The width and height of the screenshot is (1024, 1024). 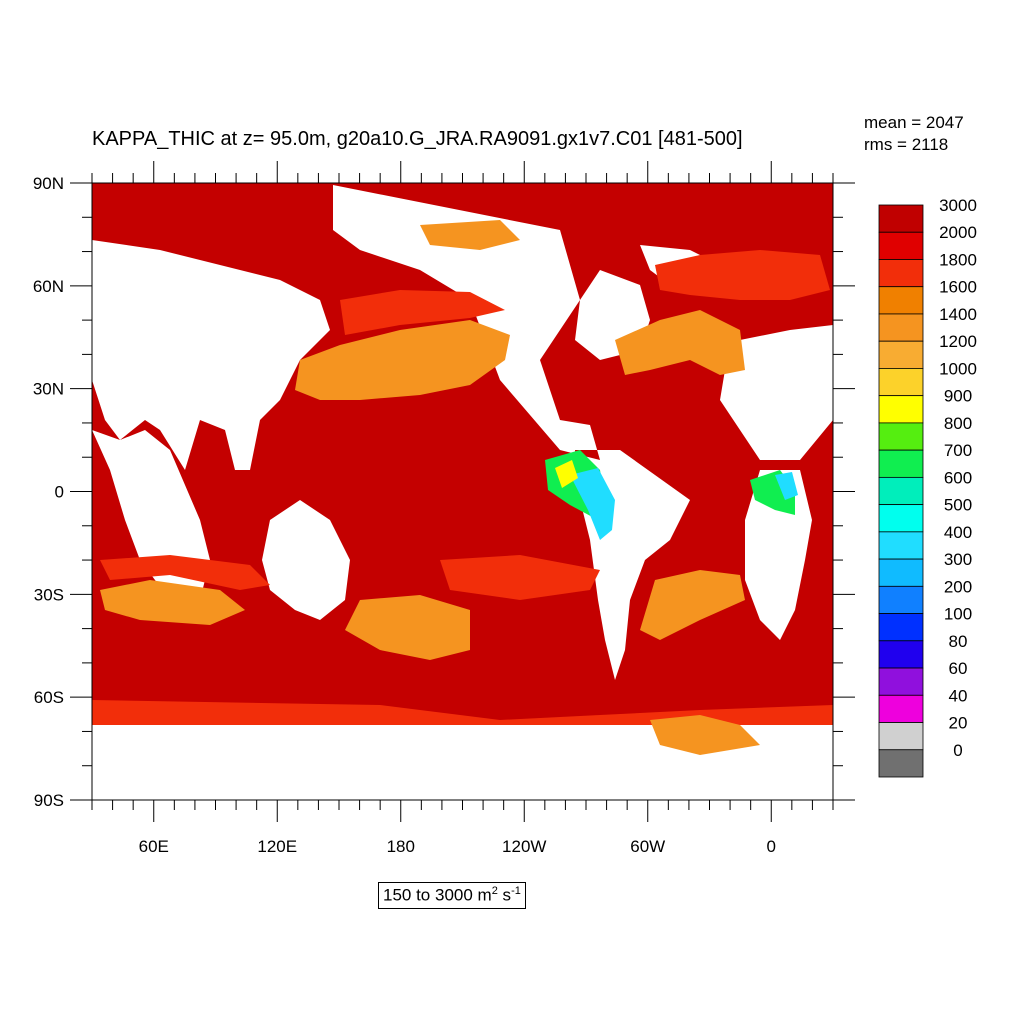 I want to click on colorbar-label: 3000, so click(x=958, y=205).